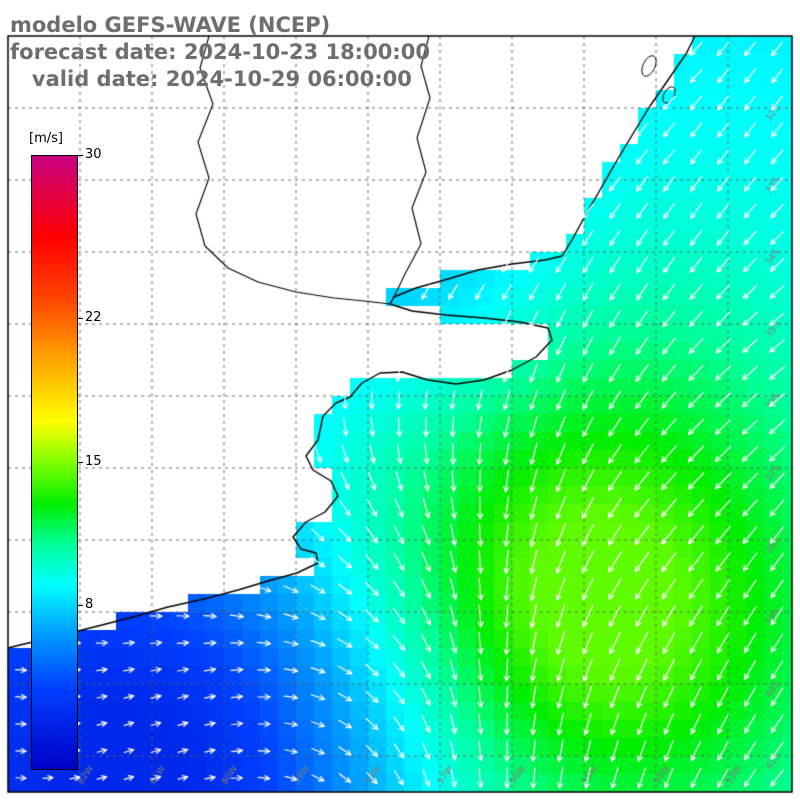  I want to click on valid-date-line: valid date: 2024-10-29 06:00:00, so click(211, 79).